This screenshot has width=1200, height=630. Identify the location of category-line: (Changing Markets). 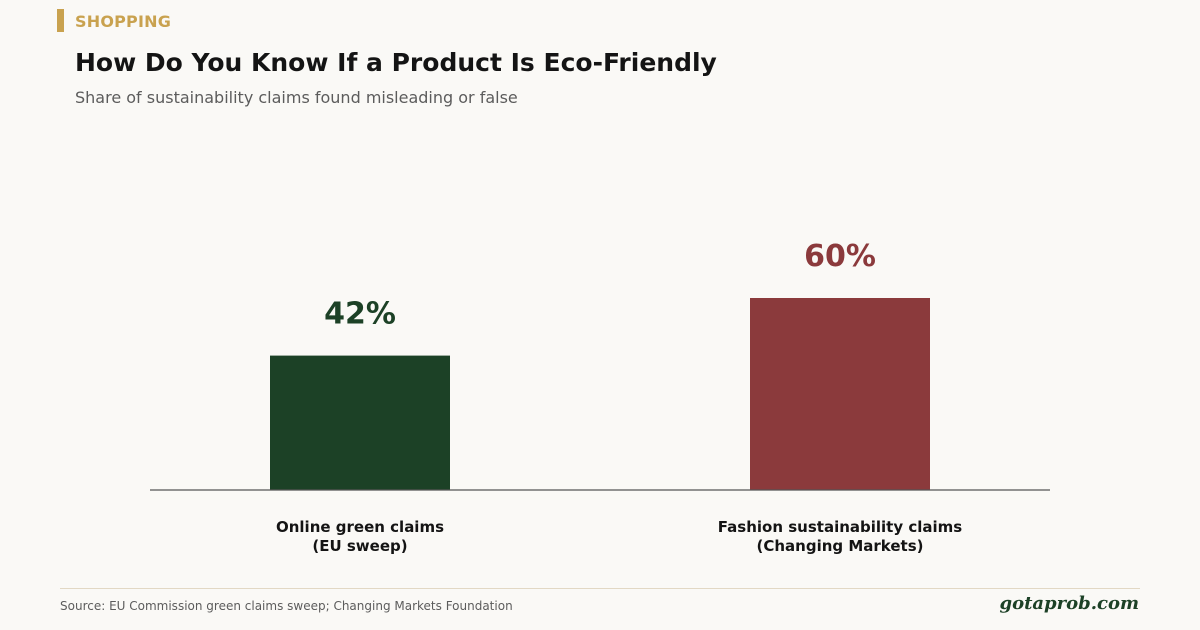
(839, 546).